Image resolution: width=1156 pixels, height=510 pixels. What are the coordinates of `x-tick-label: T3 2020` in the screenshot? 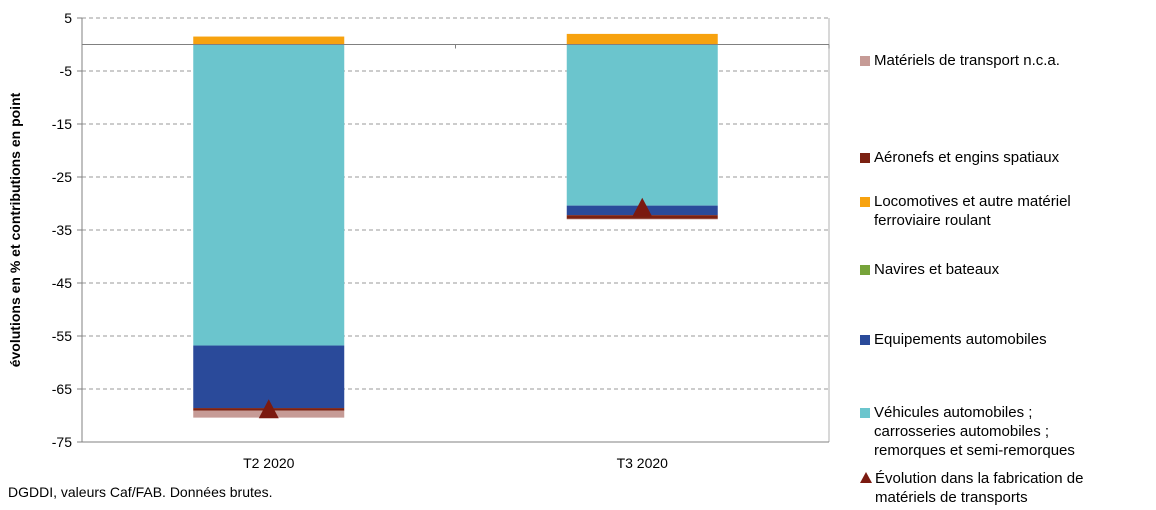 It's located at (643, 463).